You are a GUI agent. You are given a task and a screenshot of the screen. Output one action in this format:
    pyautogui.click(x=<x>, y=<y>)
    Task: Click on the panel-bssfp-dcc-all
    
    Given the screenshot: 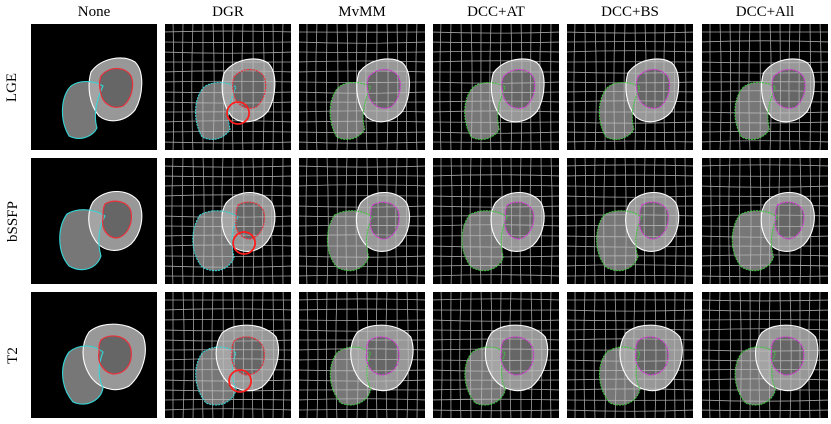 What is the action you would take?
    pyautogui.click(x=765, y=221)
    